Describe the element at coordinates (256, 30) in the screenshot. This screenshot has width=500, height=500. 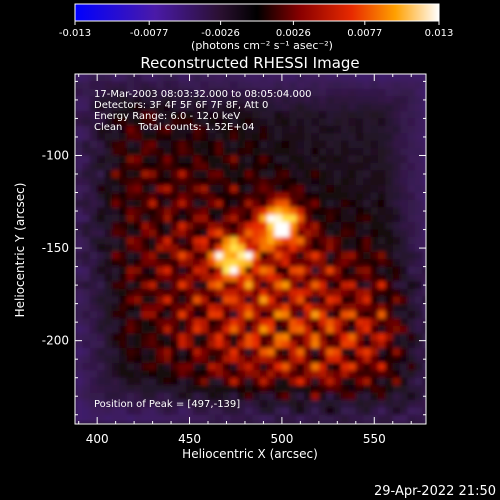
I see `colorbar-ticks: -0.013 -0.0077 -0.0026 0.0026 0.0077 0.013` at that location.